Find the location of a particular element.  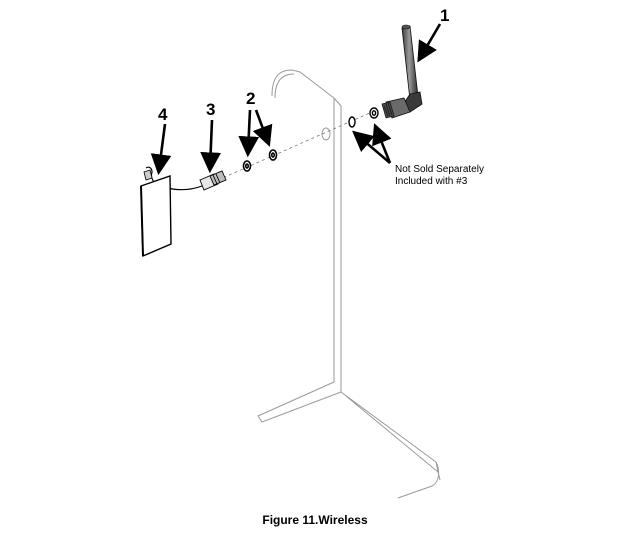

antenna-cable is located at coordinates (174, 178).